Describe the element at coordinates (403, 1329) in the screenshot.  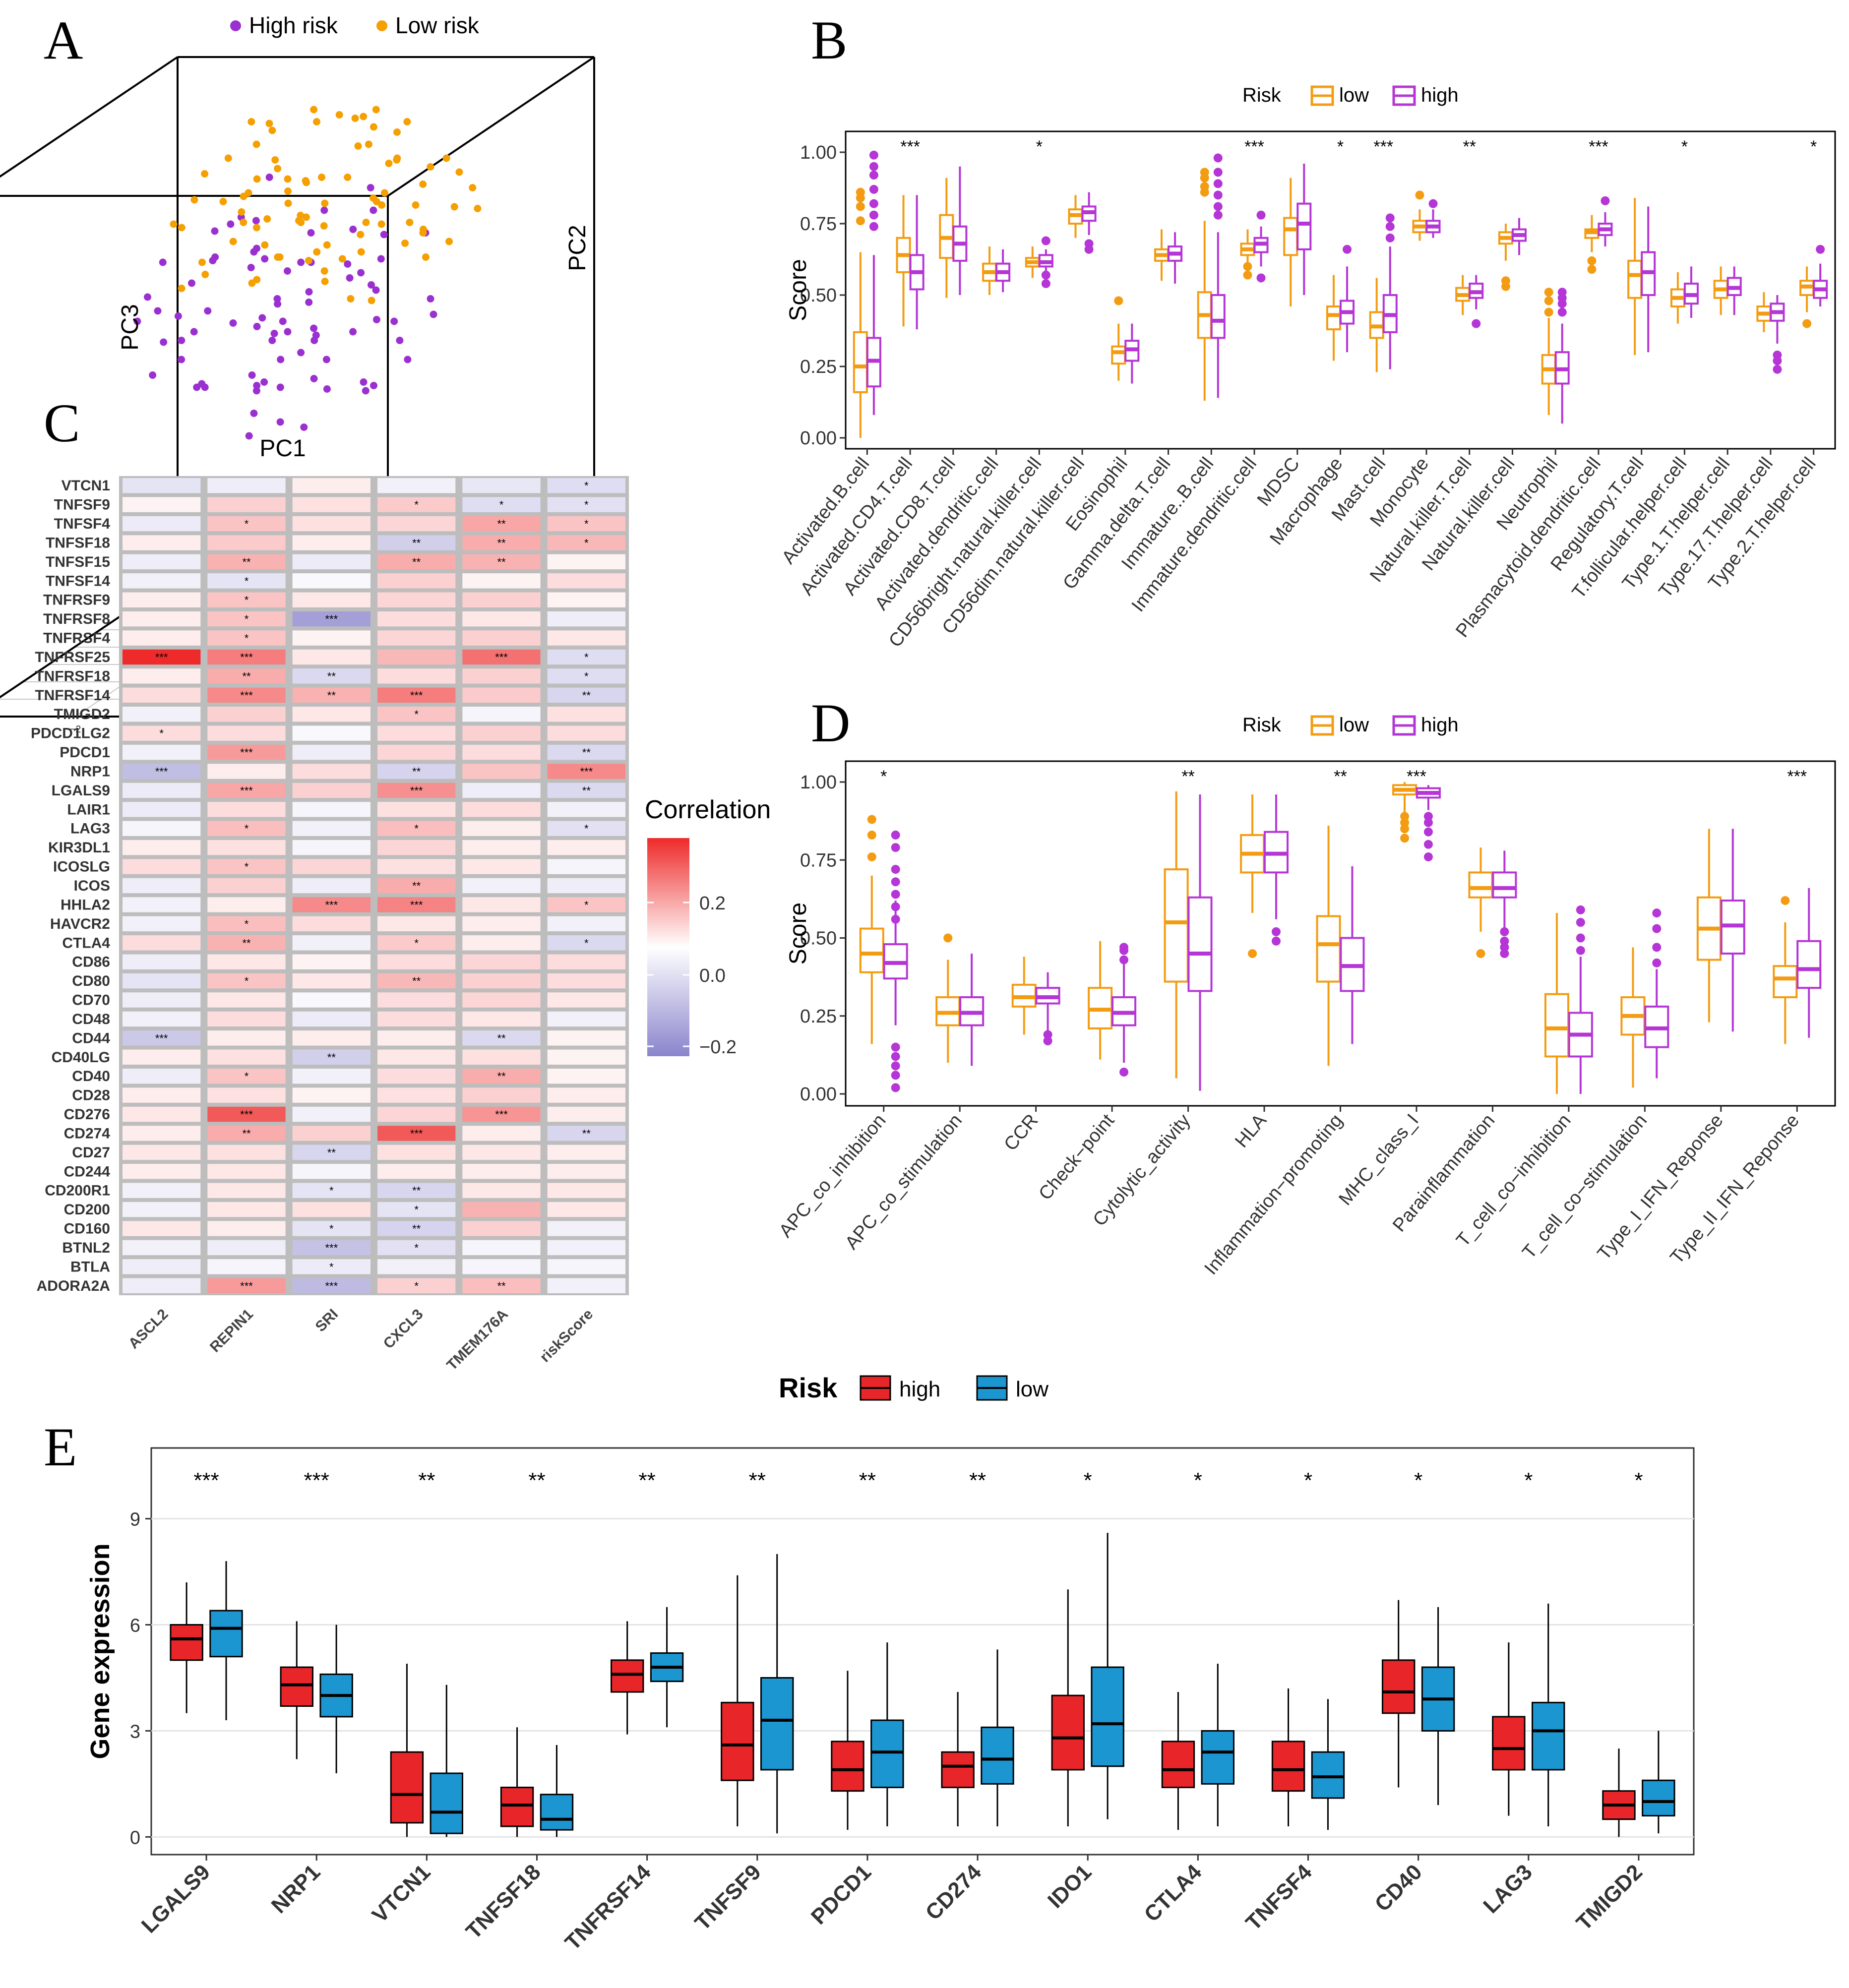
I see `heatmap-column-label: CXCL3` at that location.